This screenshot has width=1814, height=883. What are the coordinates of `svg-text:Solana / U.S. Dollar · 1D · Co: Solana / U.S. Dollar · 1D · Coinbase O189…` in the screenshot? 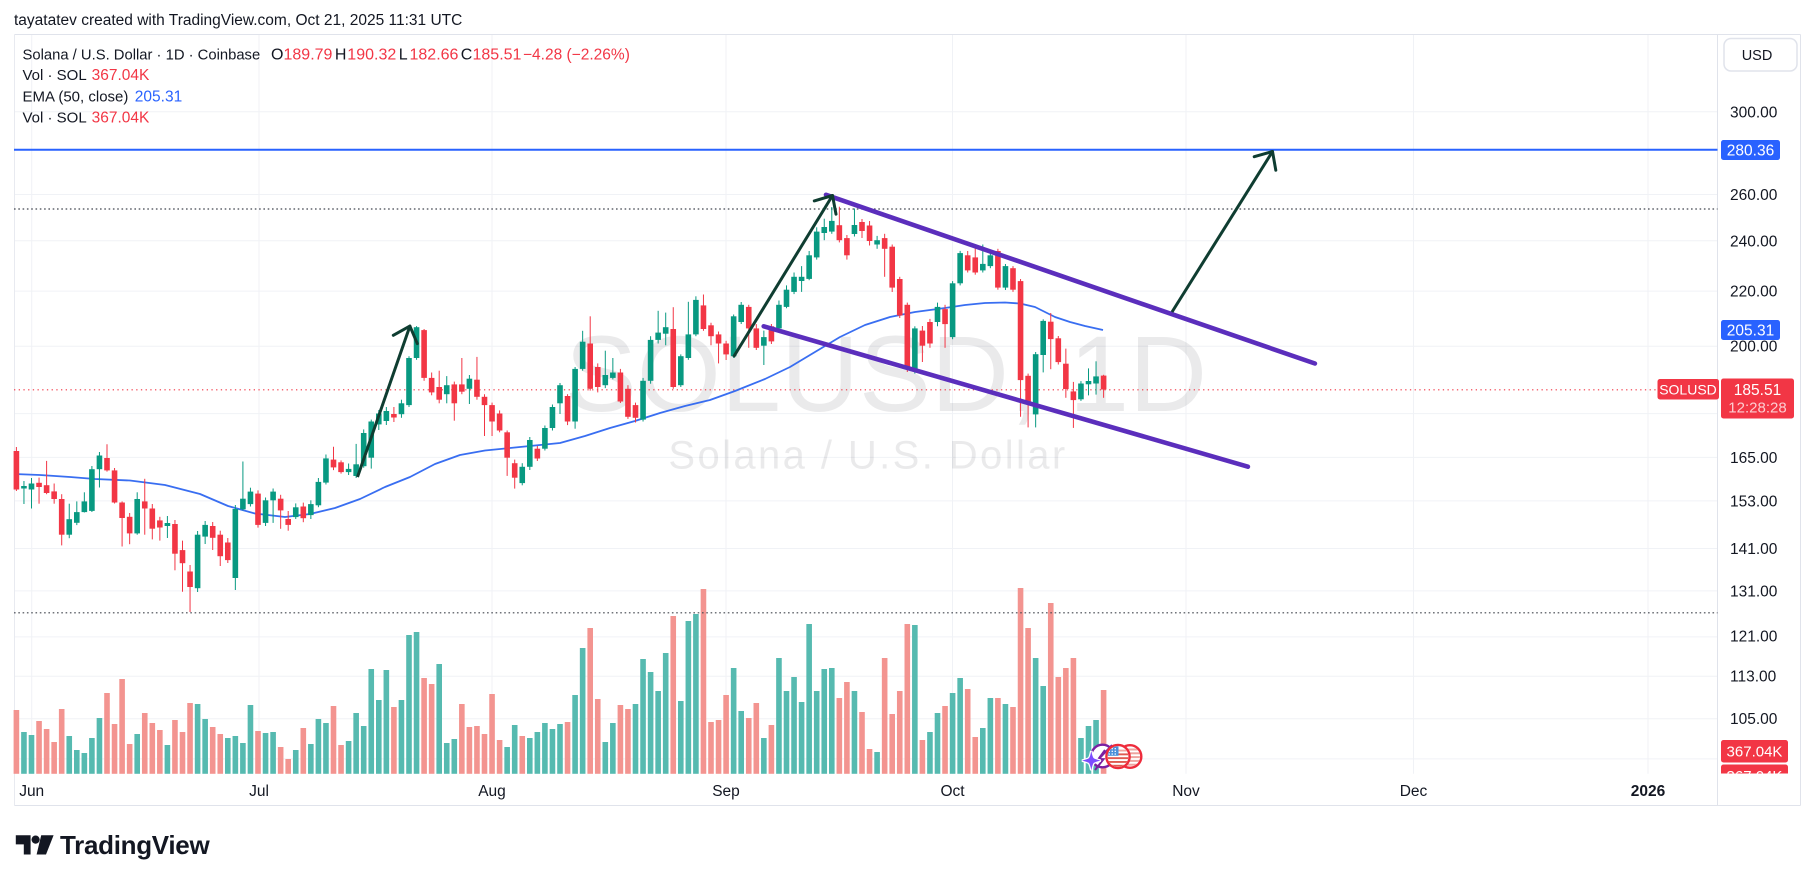 It's located at (326, 55).